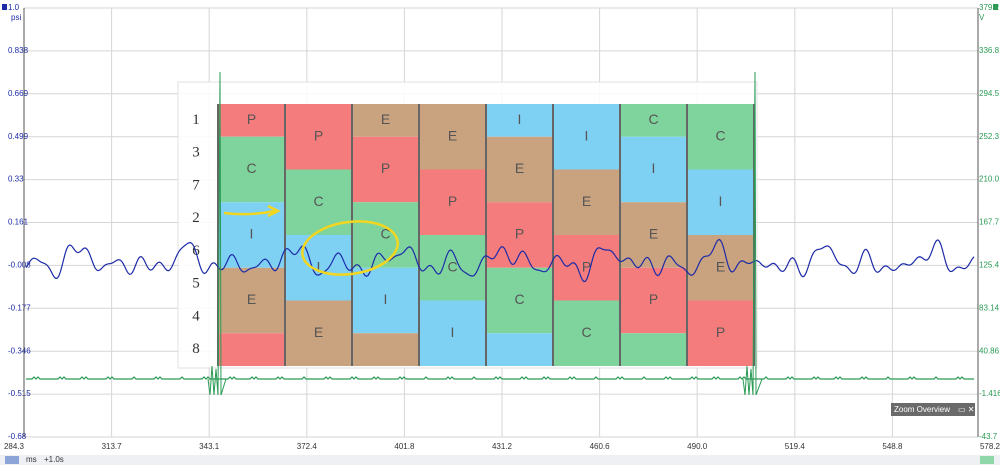  What do you see at coordinates (982, 17) in the screenshot?
I see `right-unit: V` at bounding box center [982, 17].